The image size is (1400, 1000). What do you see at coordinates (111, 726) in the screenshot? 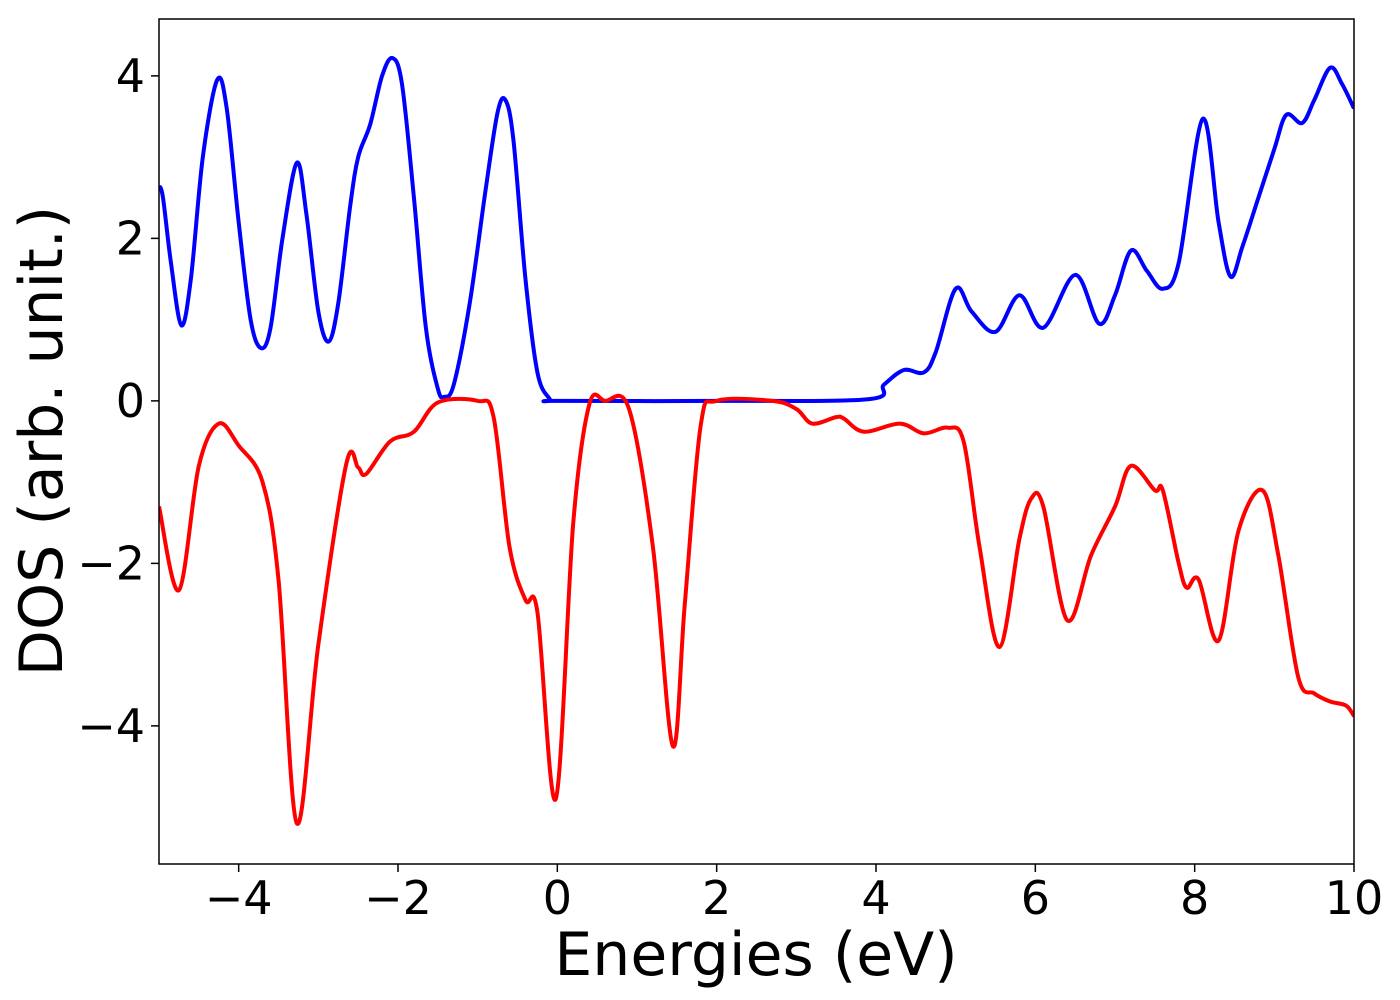
I see `y-tick-label: −4` at bounding box center [111, 726].